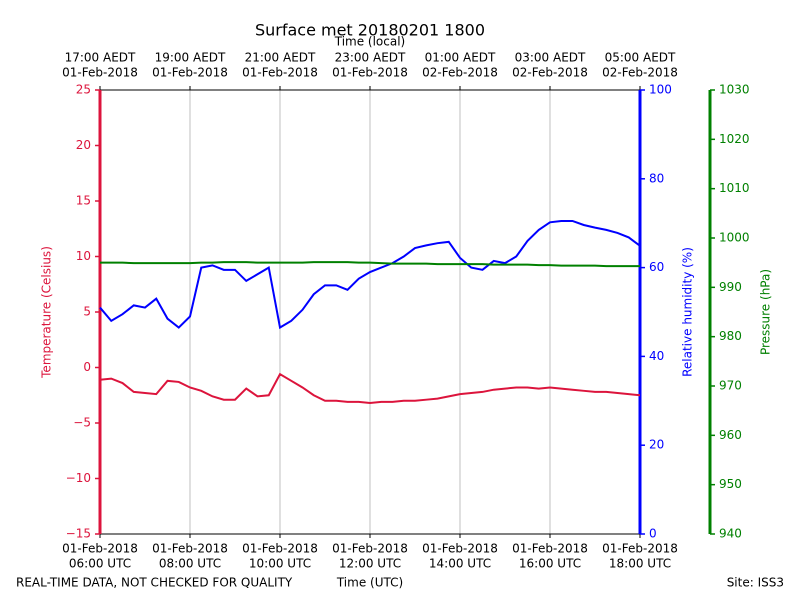  What do you see at coordinates (730, 534) in the screenshot?
I see `y3-tick-label: 940` at bounding box center [730, 534].